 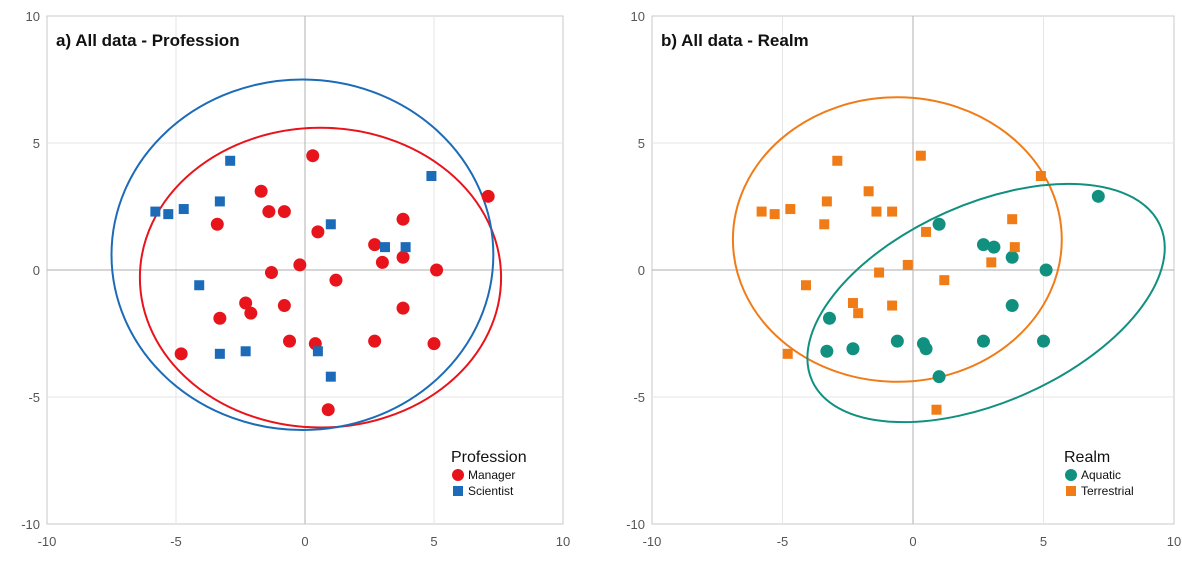 What do you see at coordinates (433, 541) in the screenshot?
I see `x-tick-label-3: 5` at bounding box center [433, 541].